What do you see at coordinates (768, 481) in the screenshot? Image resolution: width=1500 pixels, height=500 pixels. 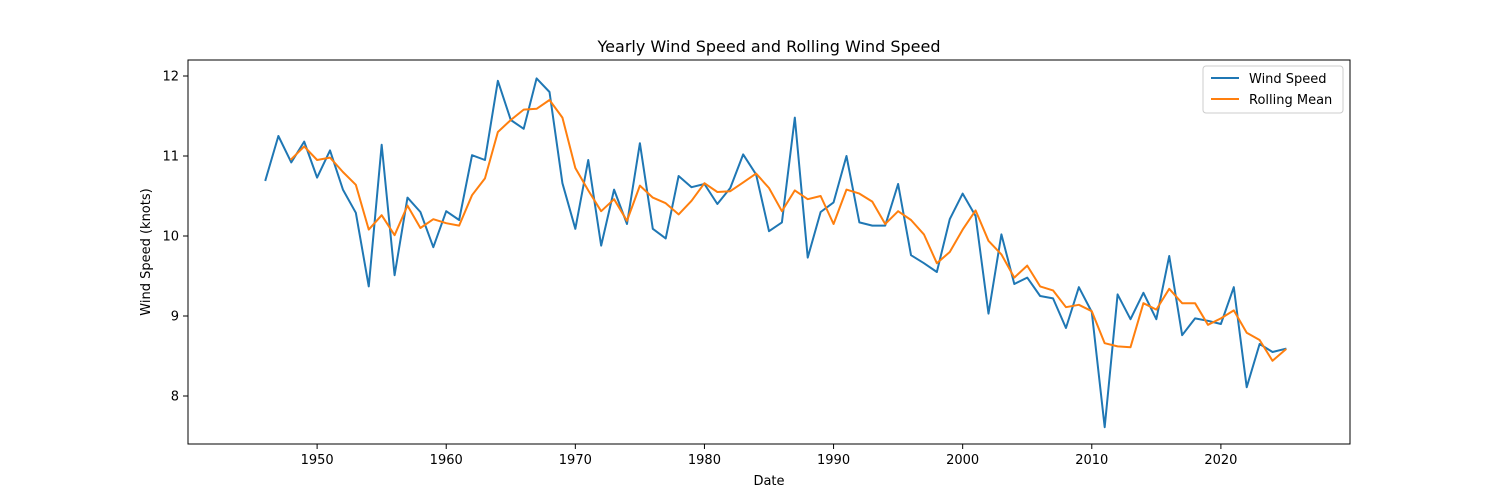 I see `x-axis-label: Date` at bounding box center [768, 481].